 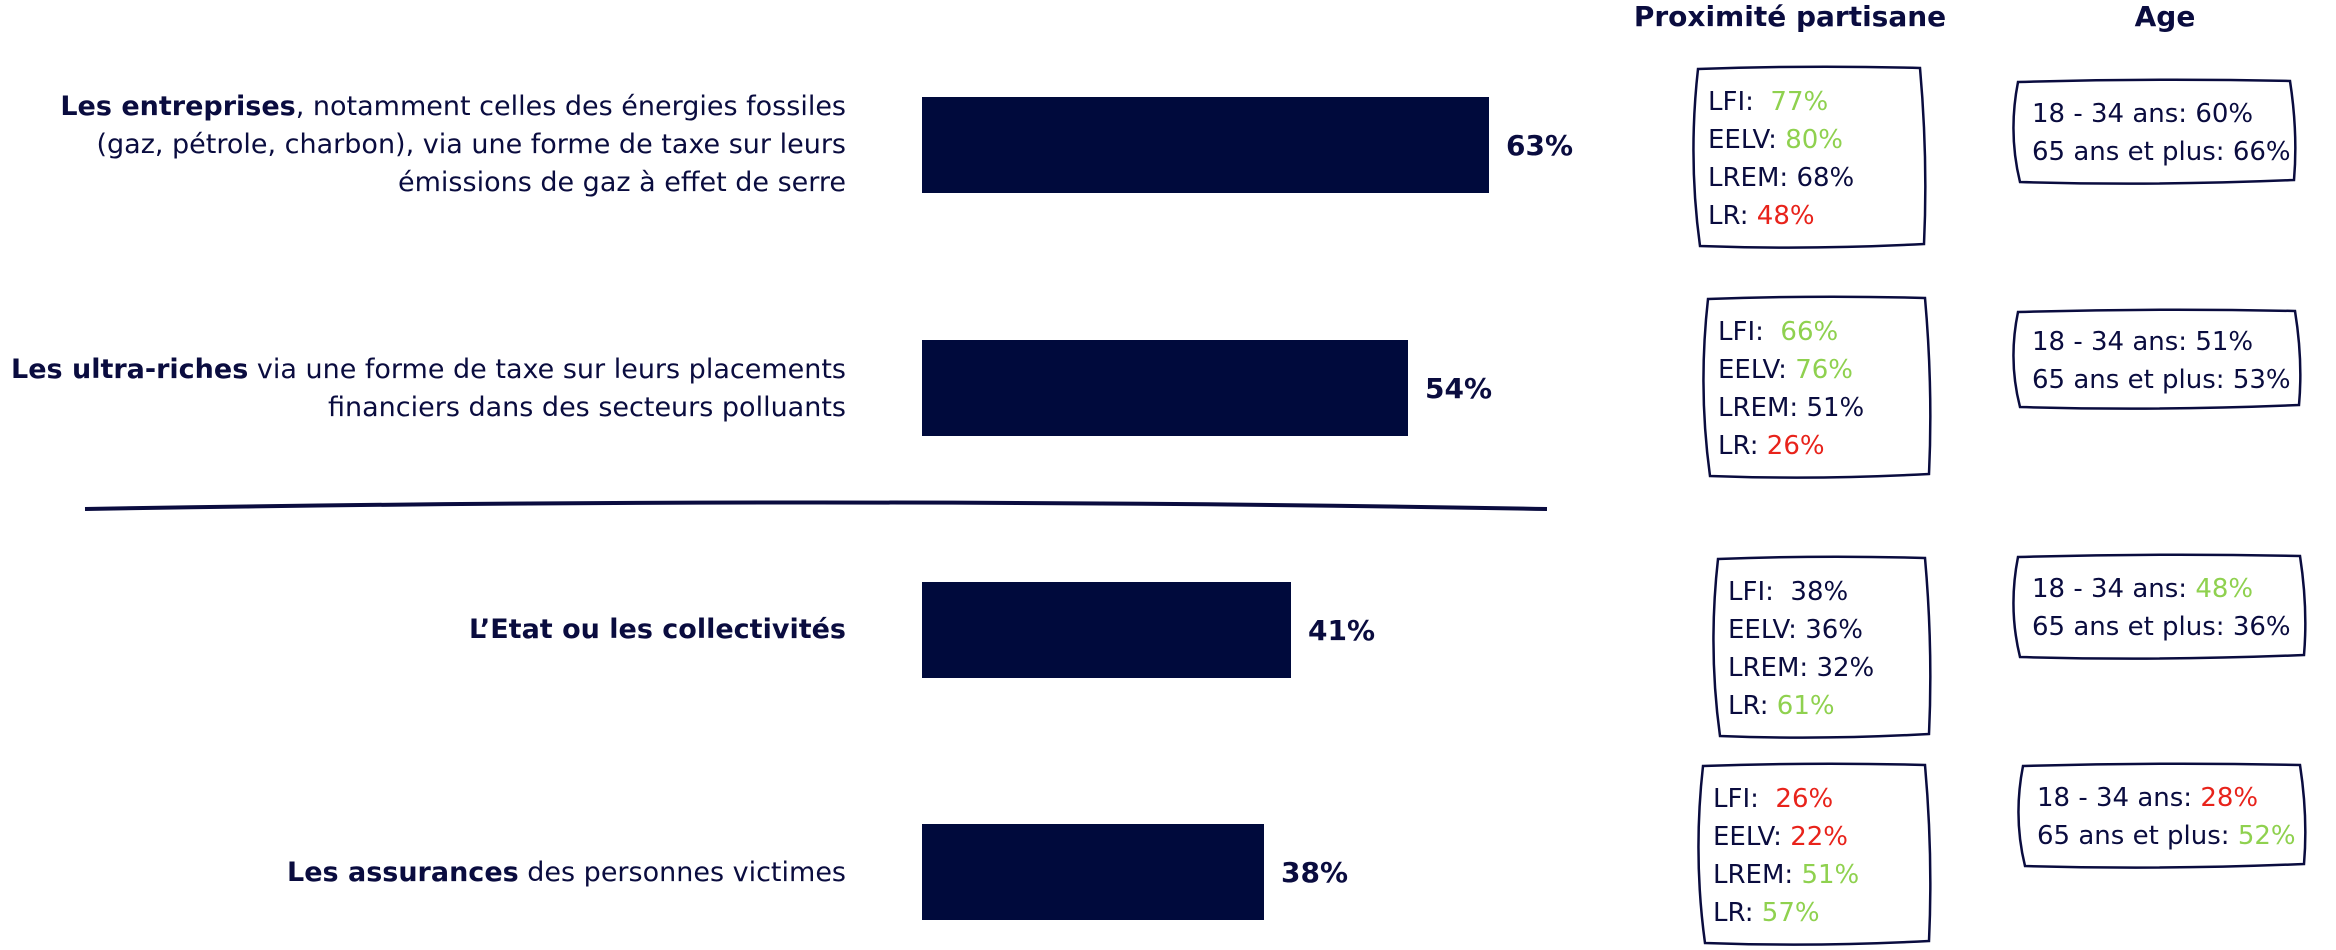 I want to click on divider-line, so click(x=816, y=505).